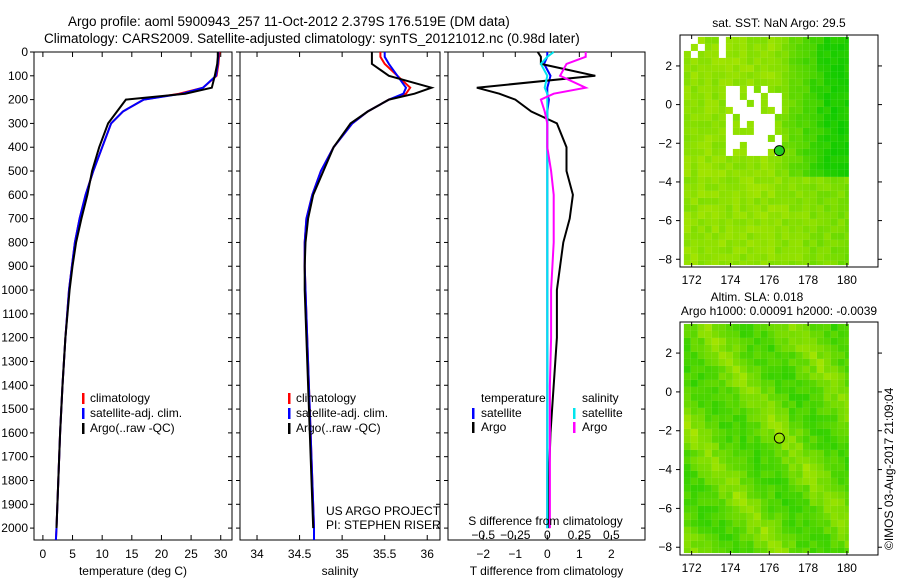 The image size is (900, 580). What do you see at coordinates (14, 433) in the screenshot?
I see `y-tick-label: 1600` at bounding box center [14, 433].